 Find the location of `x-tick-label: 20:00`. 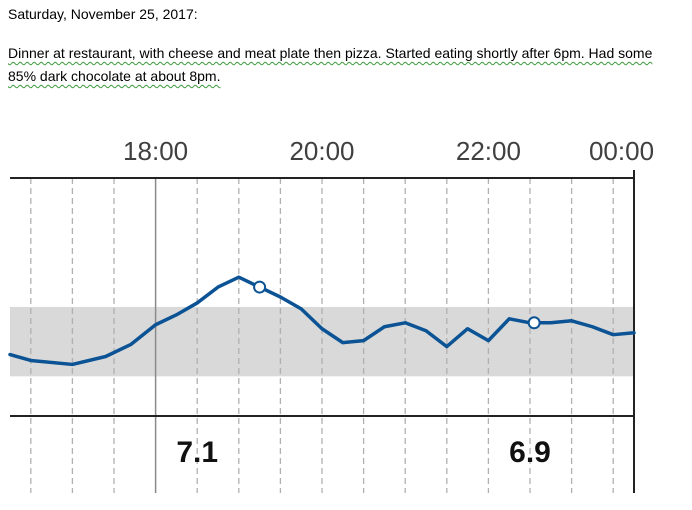

x-tick-label: 20:00 is located at coordinates (321, 151).